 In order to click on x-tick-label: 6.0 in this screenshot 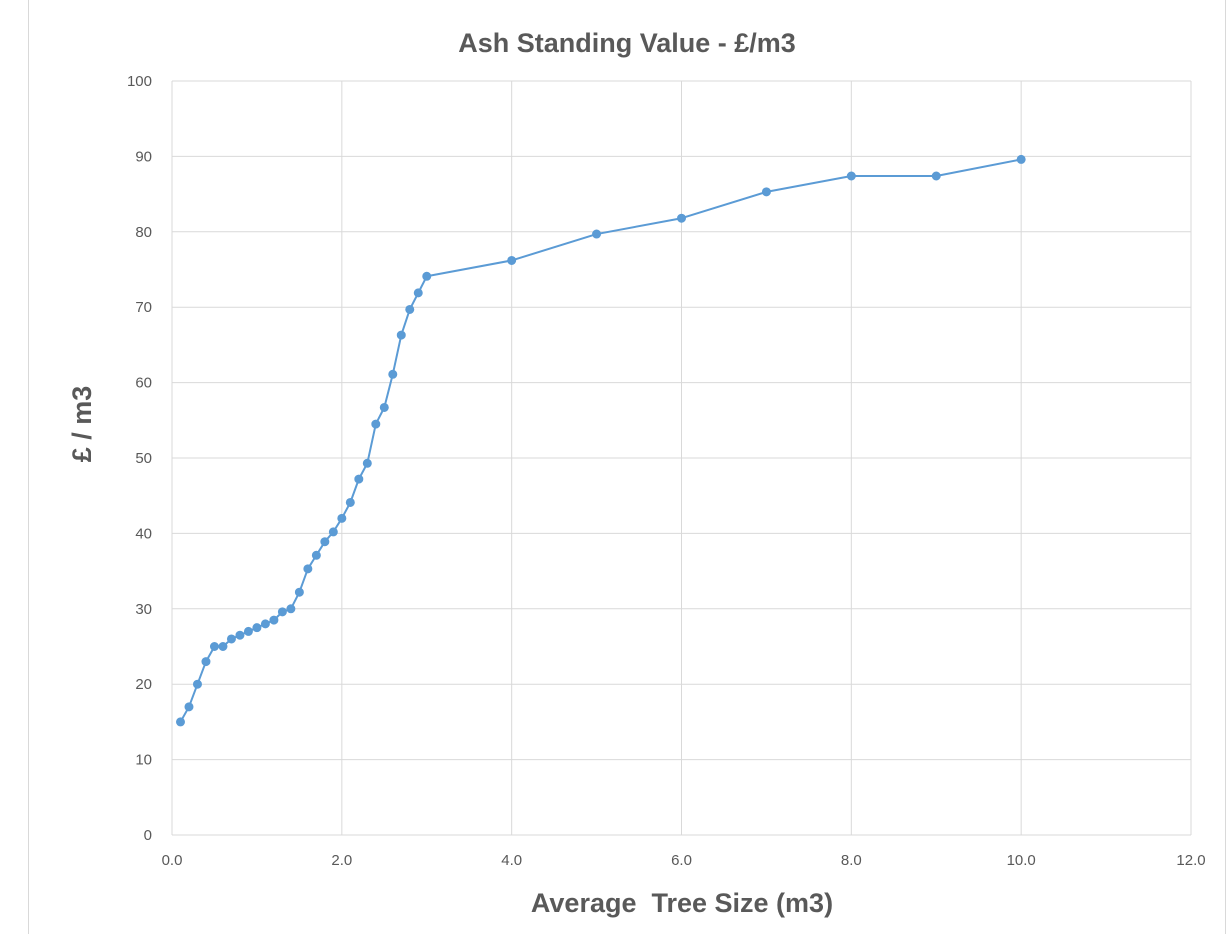, I will do `click(681, 860)`.